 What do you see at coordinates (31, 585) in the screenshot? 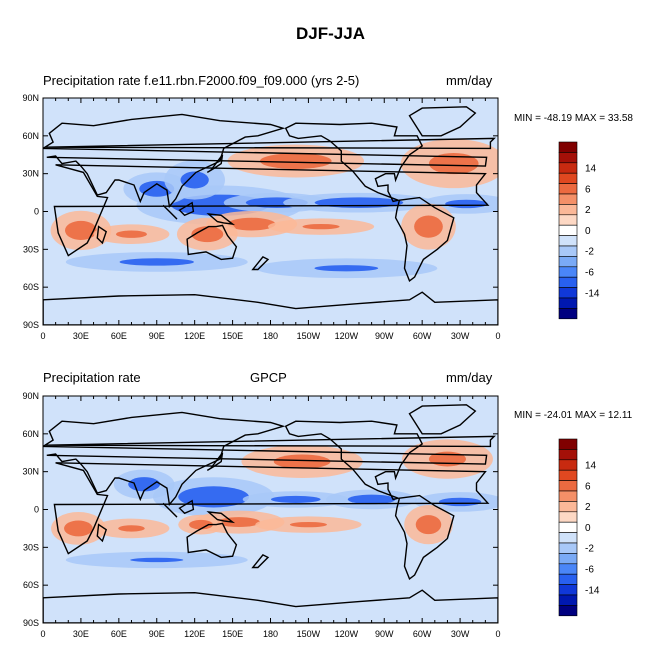
I see `lat-tick-label: 60S` at bounding box center [31, 585].